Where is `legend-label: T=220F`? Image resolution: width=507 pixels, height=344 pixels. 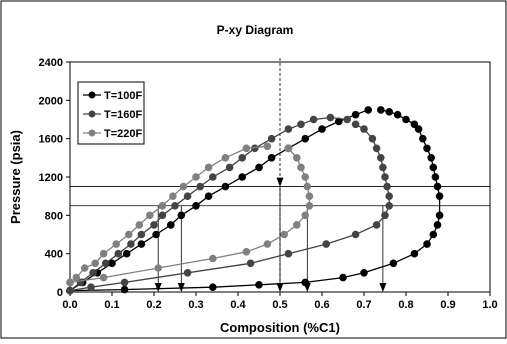 legend-label: T=220F is located at coordinates (123, 134).